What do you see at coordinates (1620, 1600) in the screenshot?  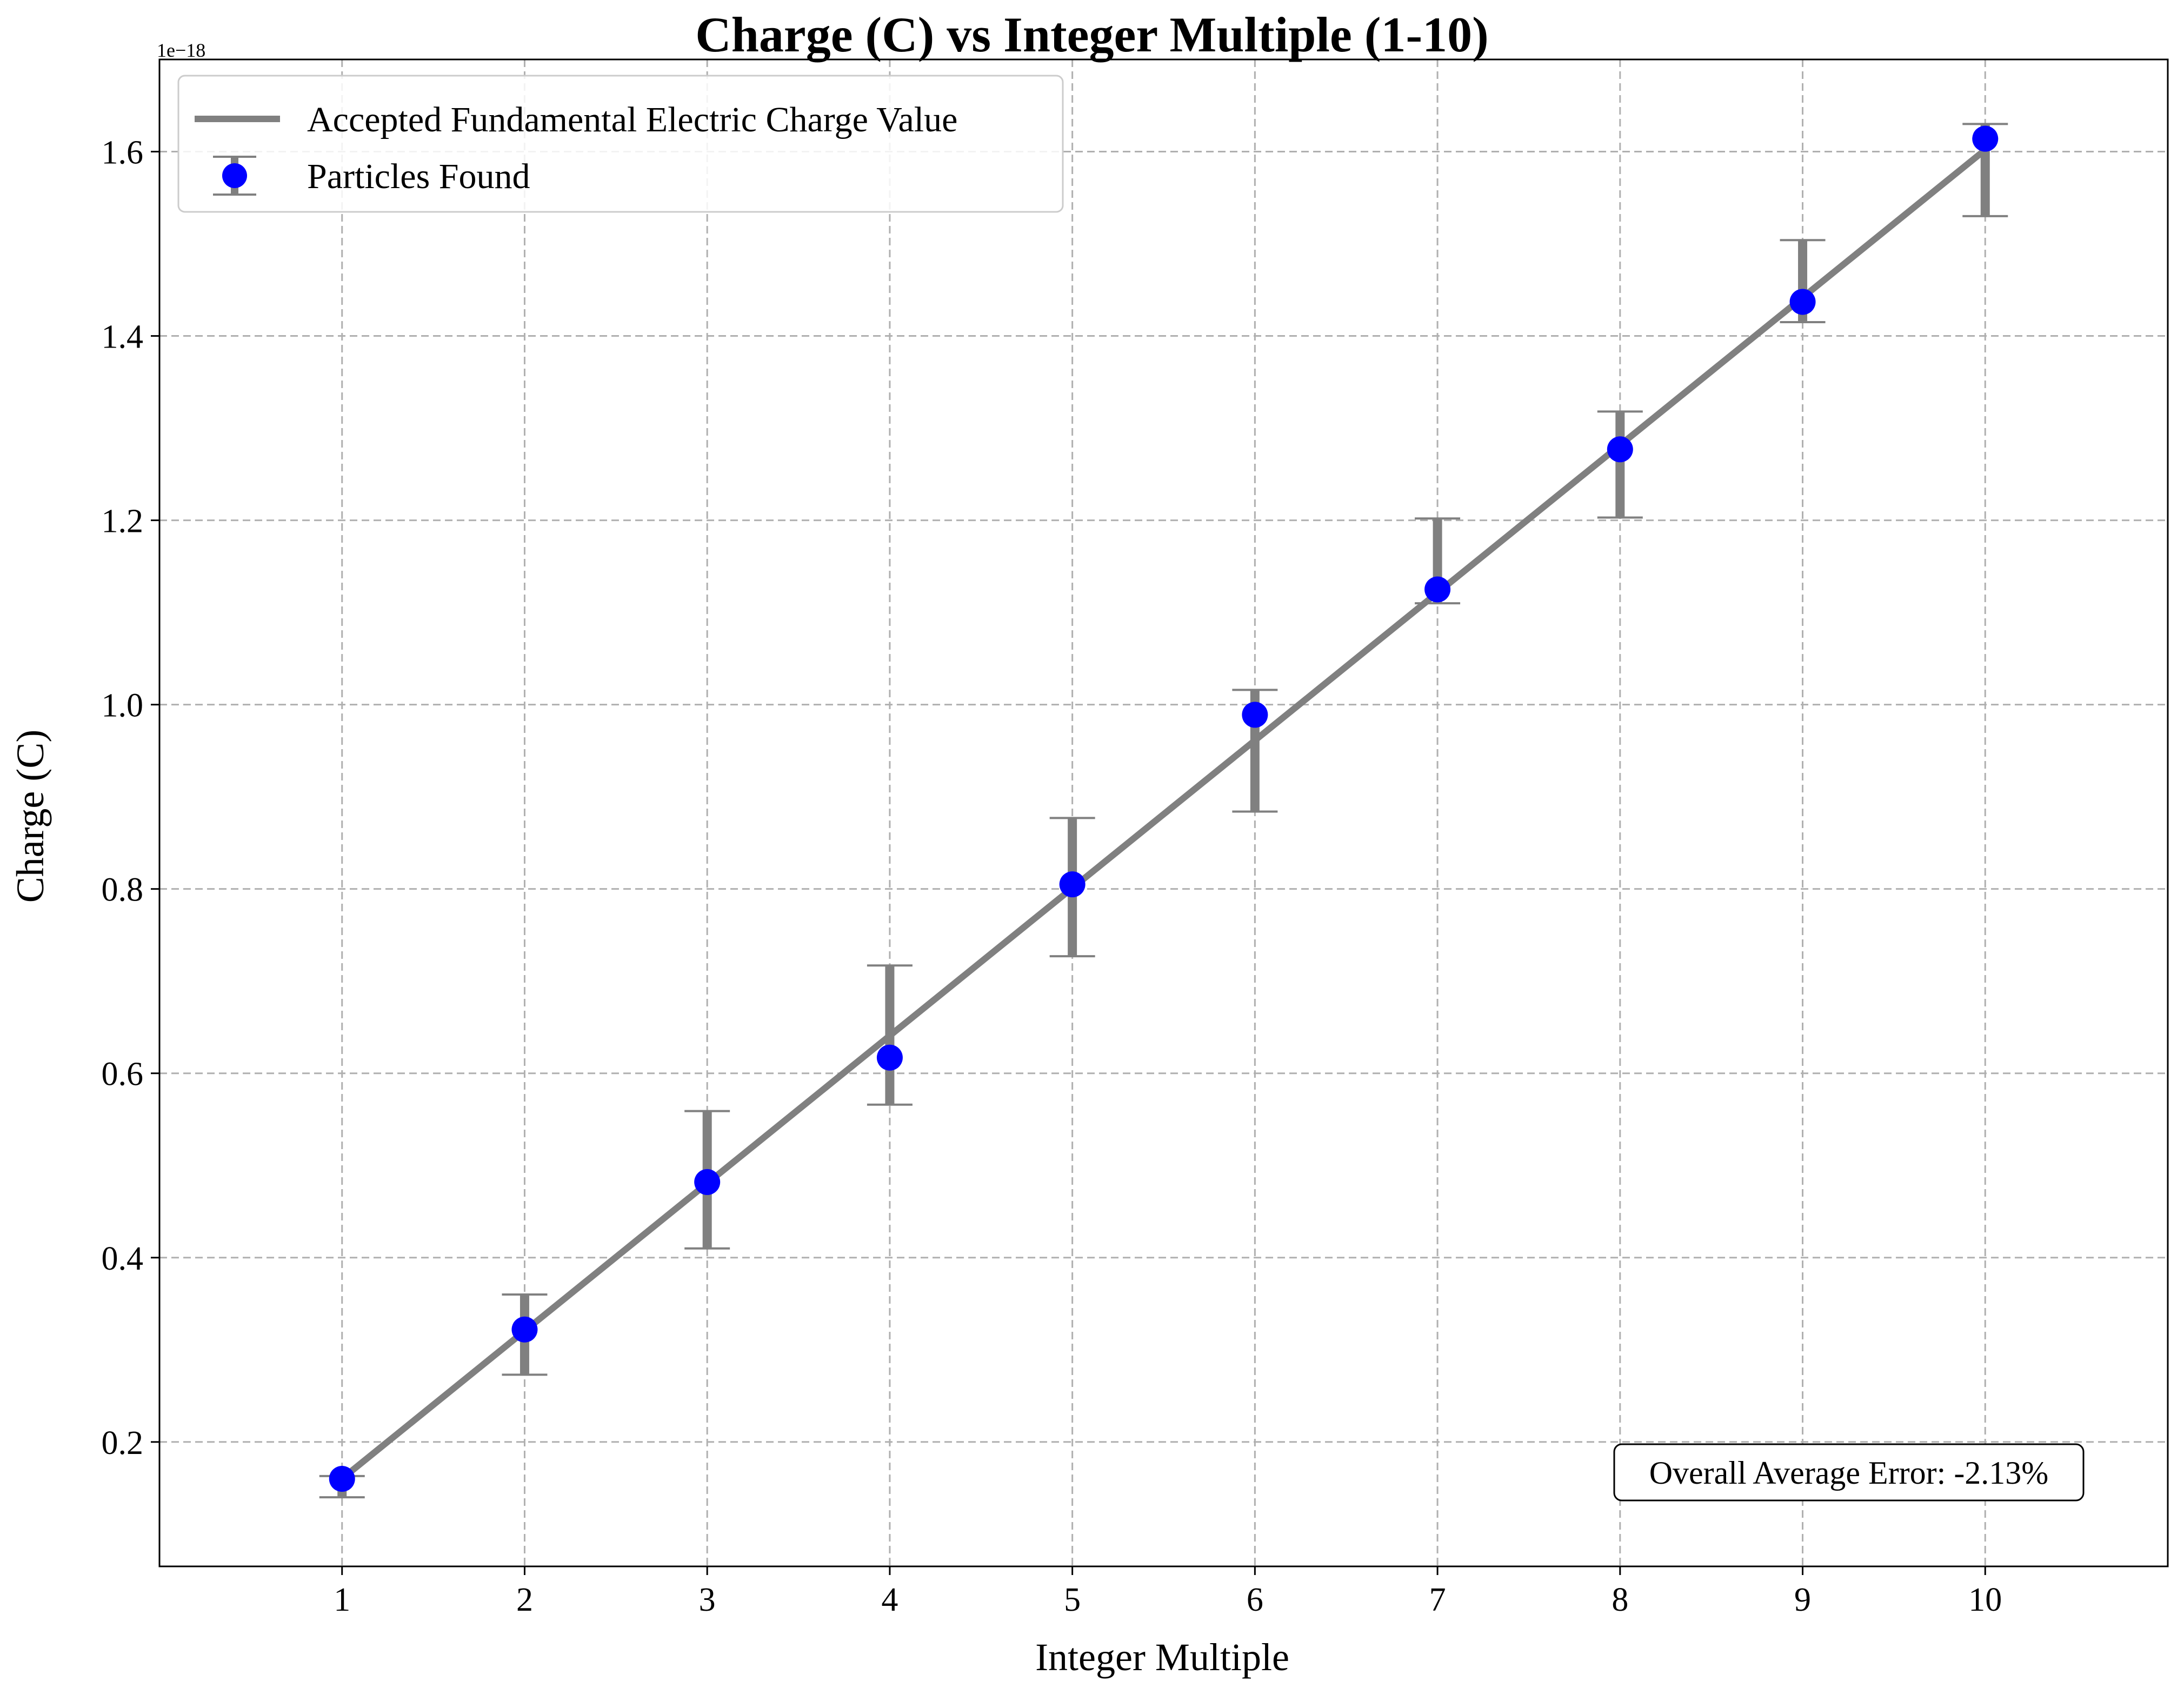 I see `x-tick-label: 8` at bounding box center [1620, 1600].